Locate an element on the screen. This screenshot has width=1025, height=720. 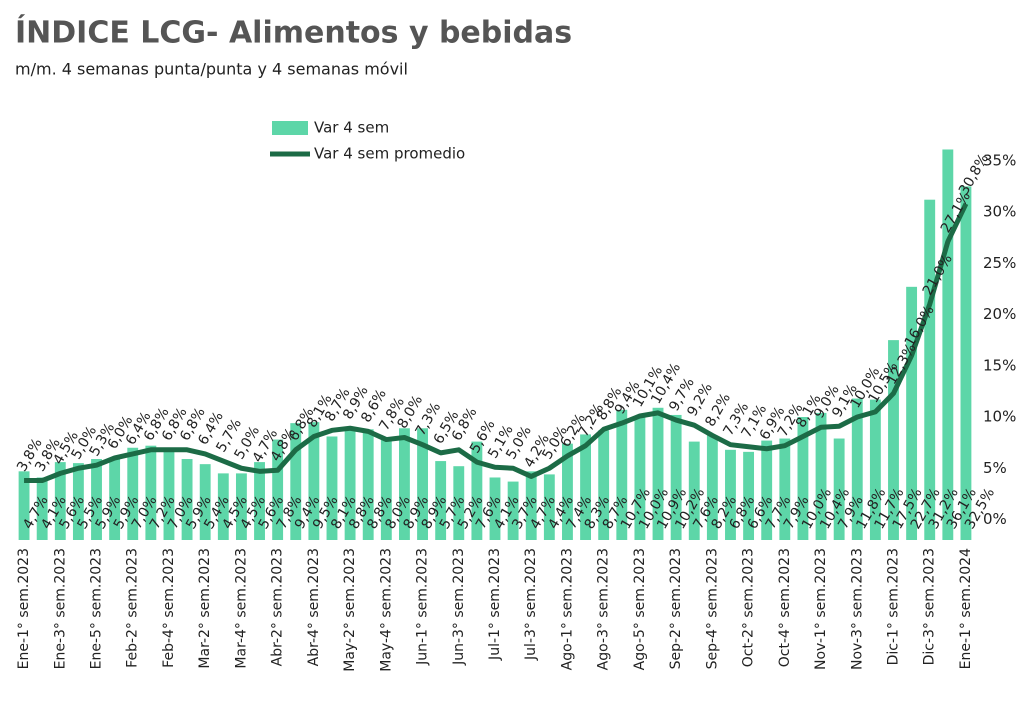
x-tick-label: Mar-2° sem.2023 is located at coordinates (205, 608).